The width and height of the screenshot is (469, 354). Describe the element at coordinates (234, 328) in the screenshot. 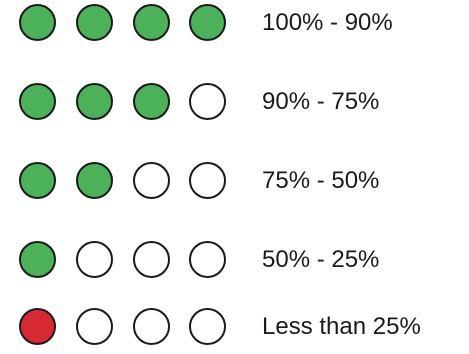

I see `legend-row-less-than-25: Less than 25%` at that location.